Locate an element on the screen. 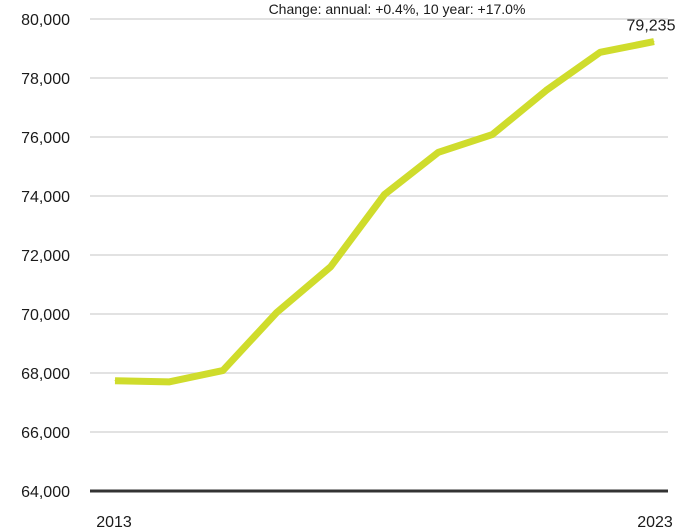 The width and height of the screenshot is (683, 529). y-tick-label: 68,000 is located at coordinates (45, 374).